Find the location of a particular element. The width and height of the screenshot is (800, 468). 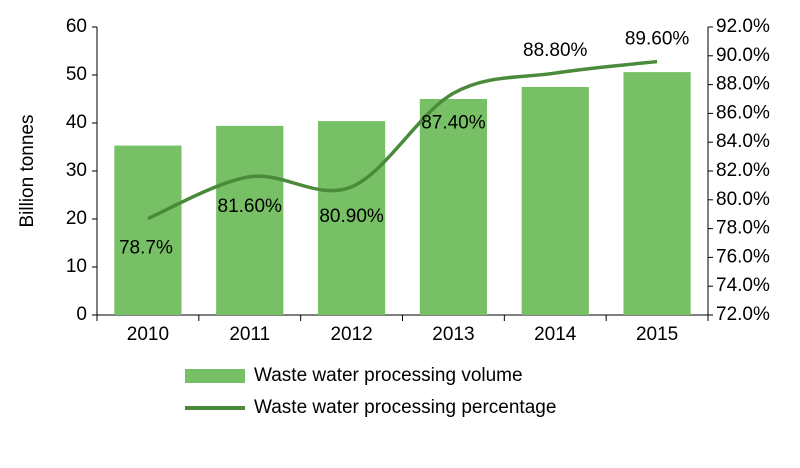

y2-tick-label: 86.0% is located at coordinates (743, 112).